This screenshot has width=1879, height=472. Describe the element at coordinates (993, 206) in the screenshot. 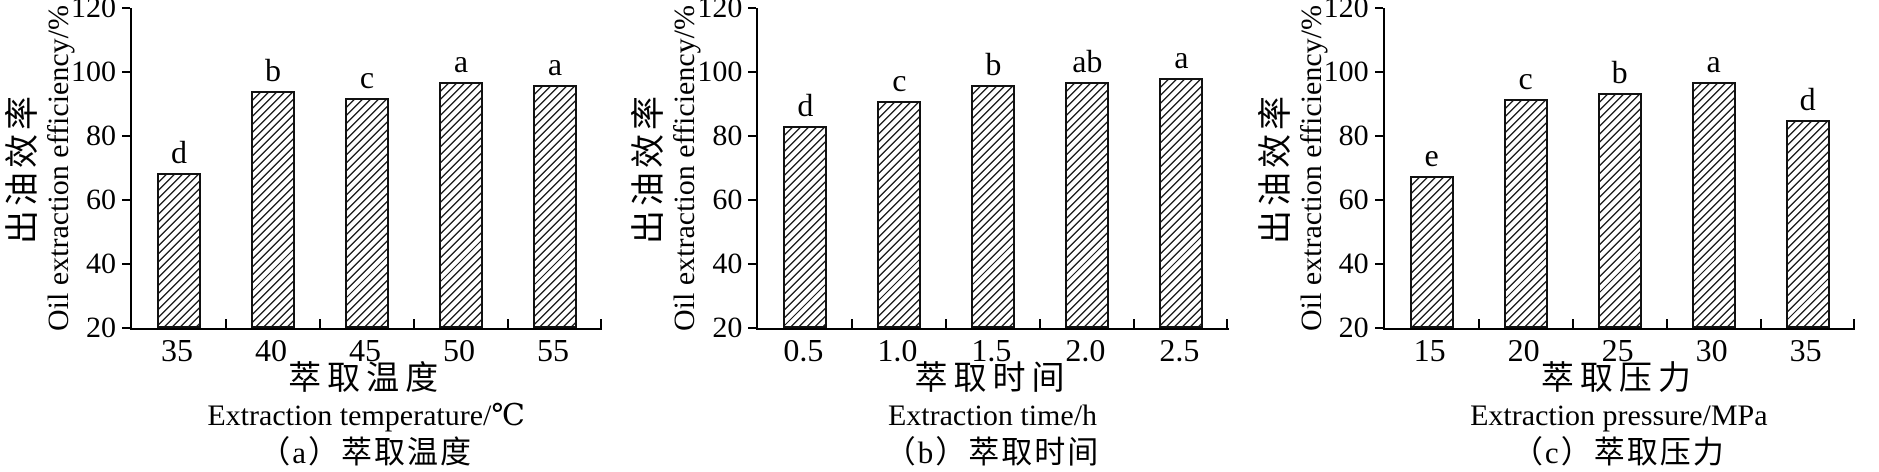

I see `bar-b-1.5` at that location.